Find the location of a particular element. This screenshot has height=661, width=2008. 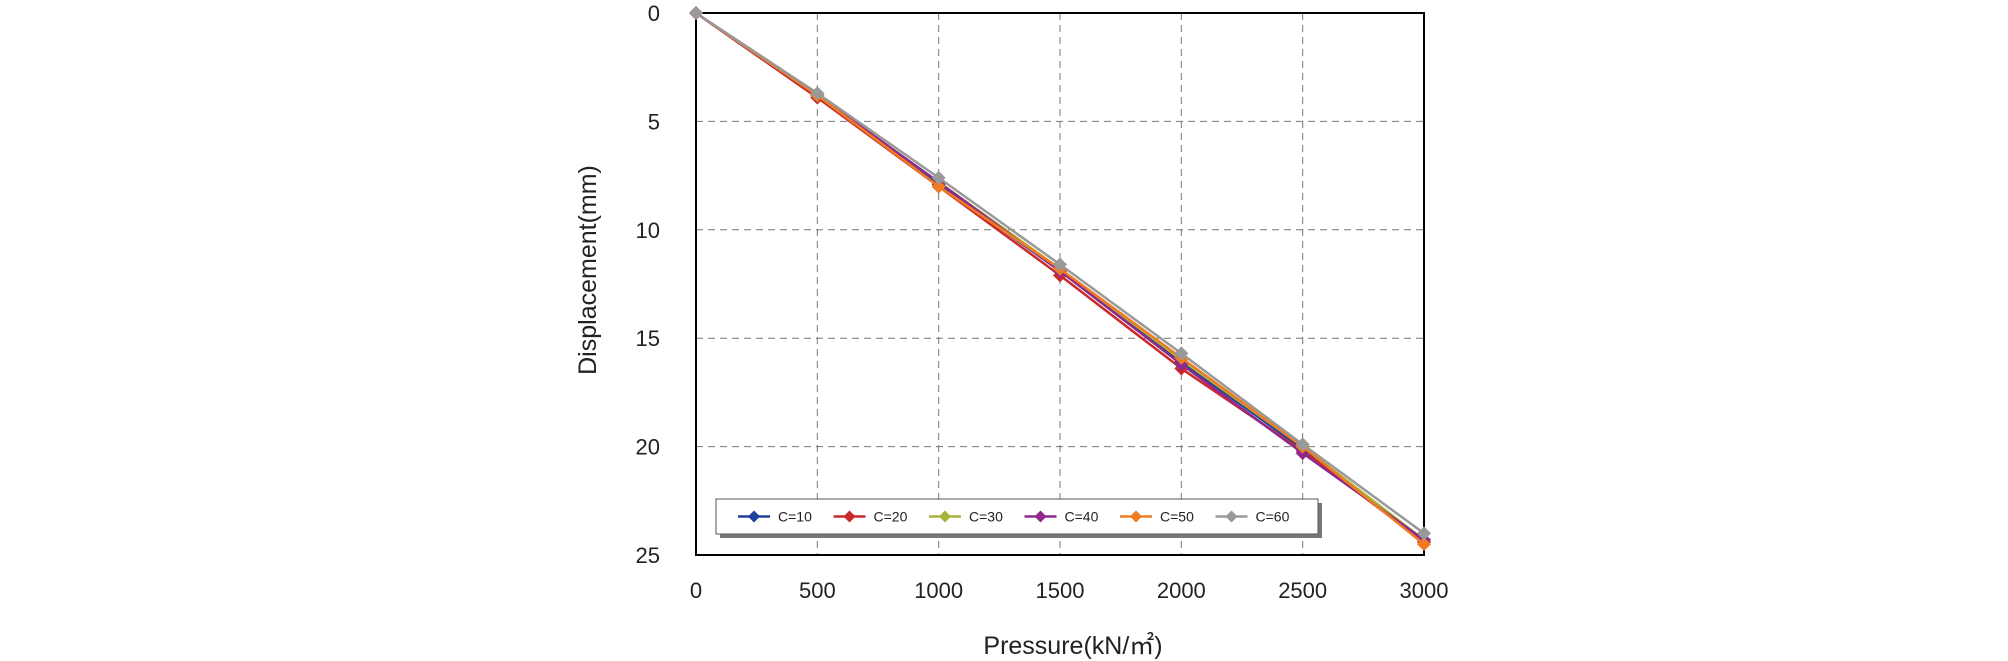

x-axis-title: Pressure(kN/㎡) is located at coordinates (1072, 646).